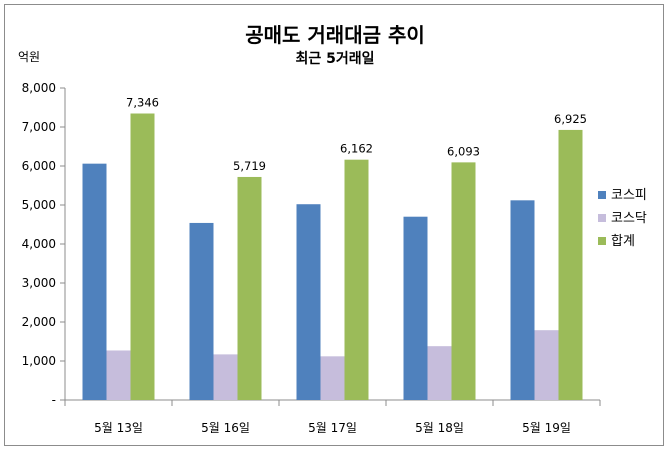 The width and height of the screenshot is (670, 452). Describe the element at coordinates (118, 428) in the screenshot. I see `x-tick-label: 5월 13일` at that location.